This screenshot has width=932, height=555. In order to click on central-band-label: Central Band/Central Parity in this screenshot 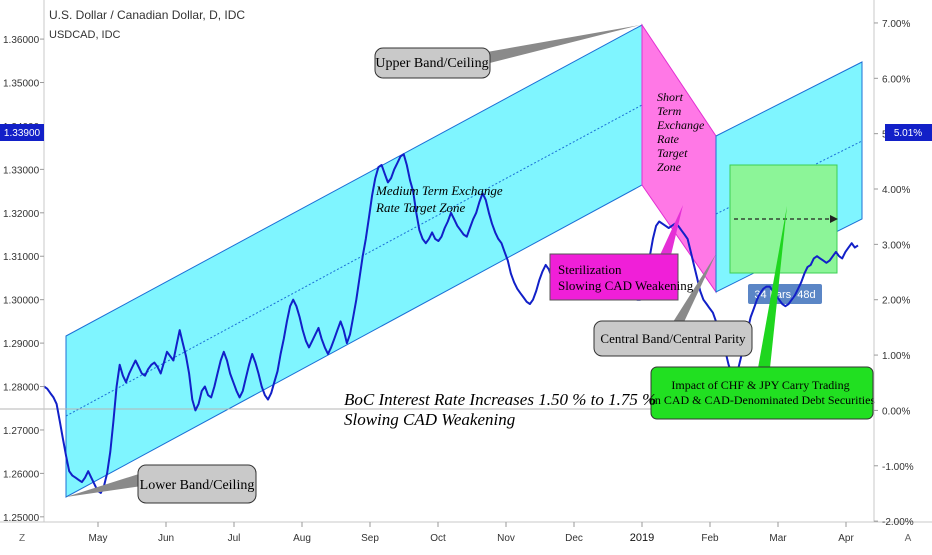, I will do `click(673, 338)`.